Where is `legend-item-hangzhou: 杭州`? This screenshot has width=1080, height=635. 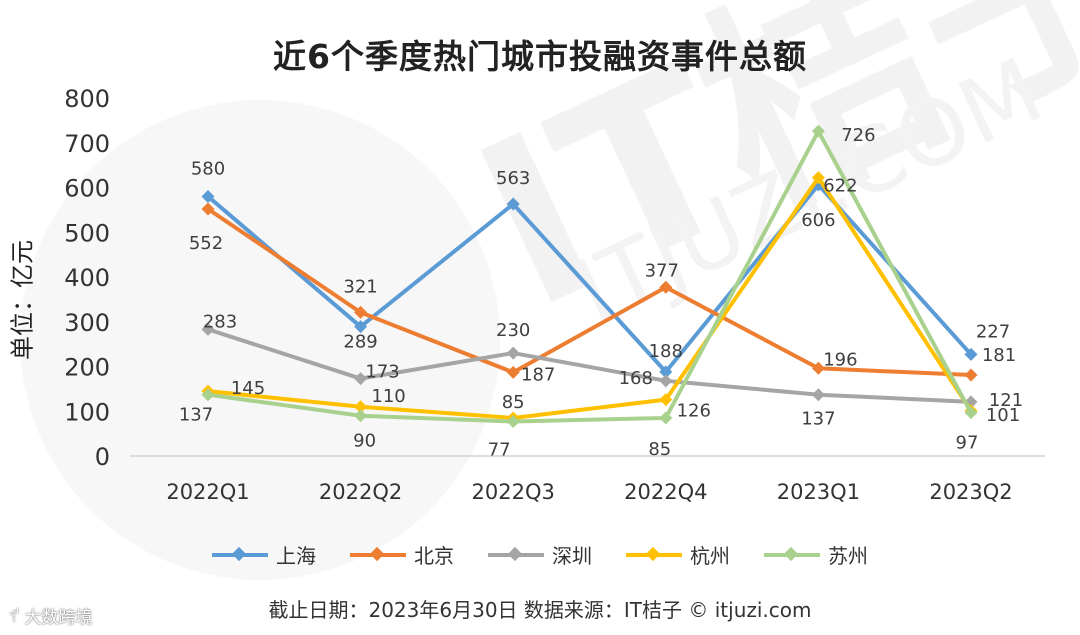
legend-item-hangzhou: 杭州 is located at coordinates (678, 554).